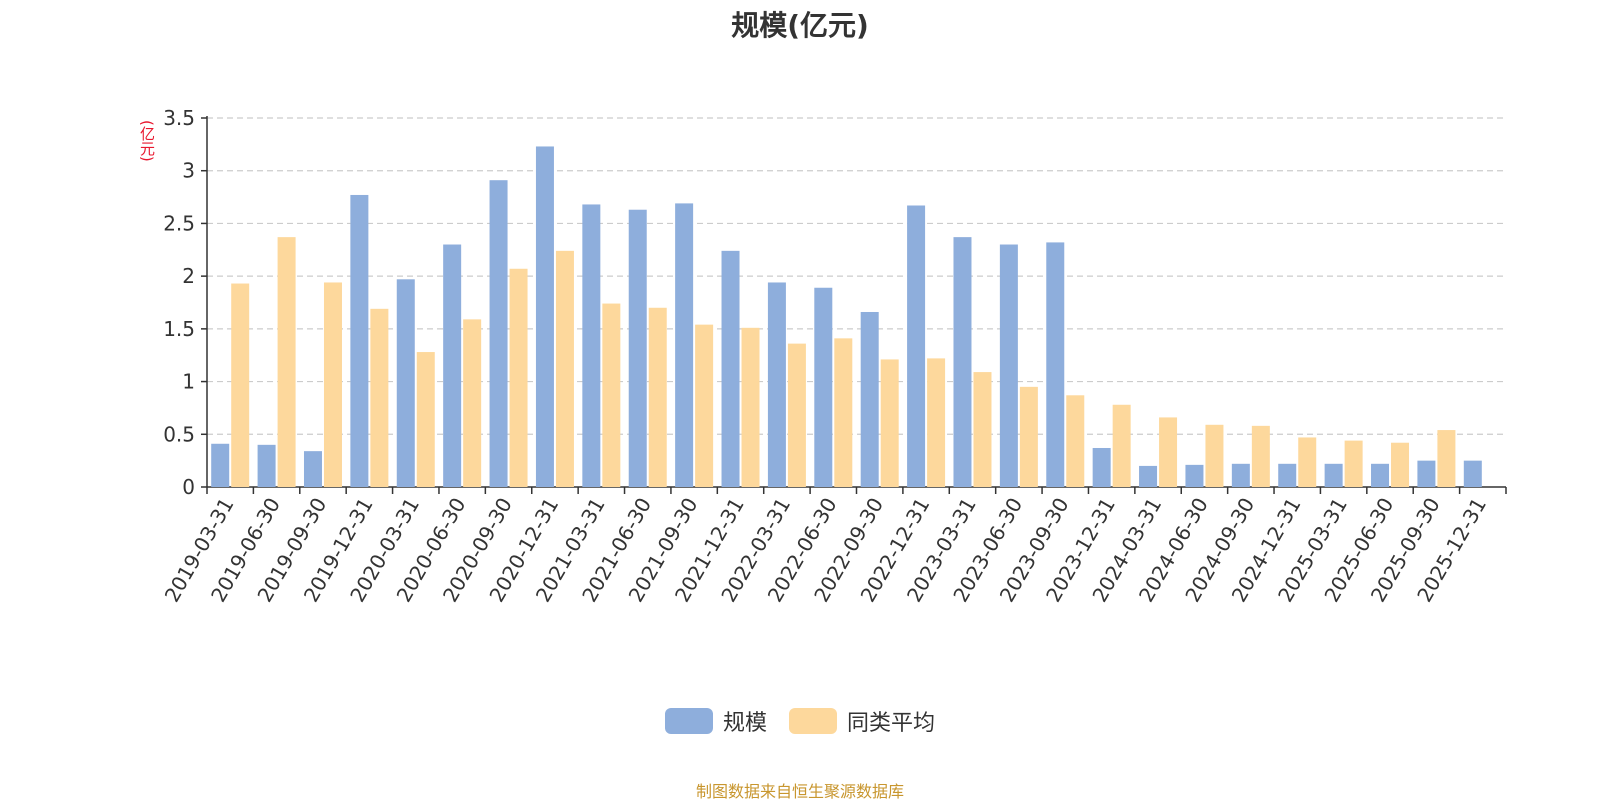  Describe the element at coordinates (800, 25) in the screenshot. I see `chart-title: 规模(亿元)` at that location.